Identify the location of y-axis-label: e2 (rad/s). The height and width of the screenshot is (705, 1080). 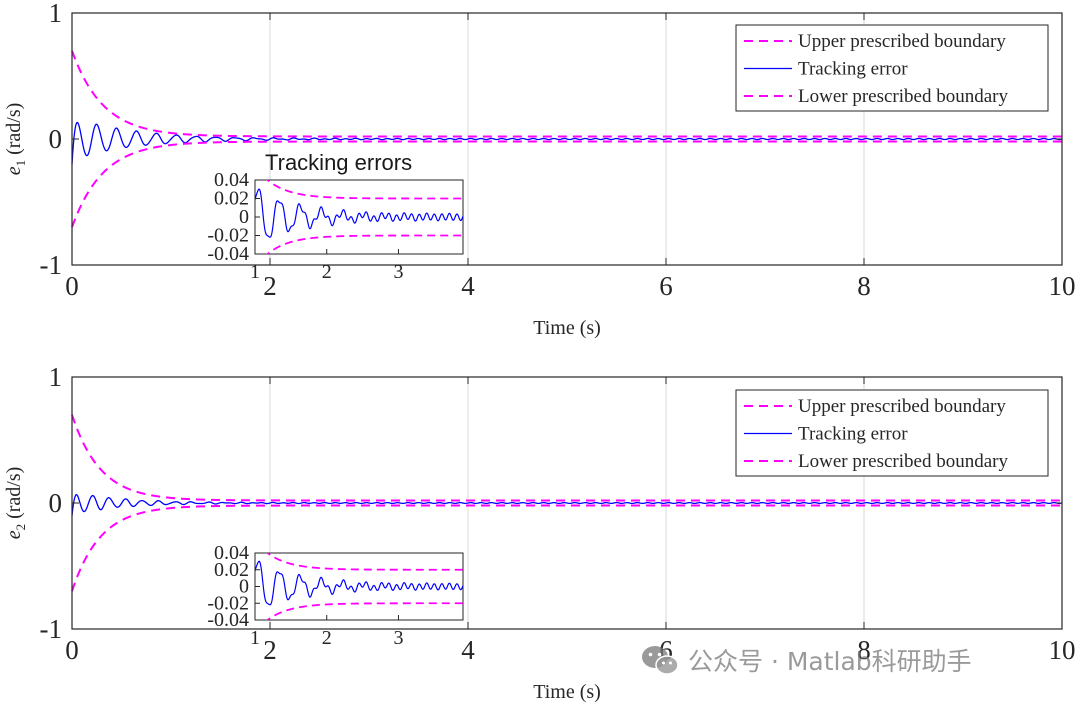
(15, 503).